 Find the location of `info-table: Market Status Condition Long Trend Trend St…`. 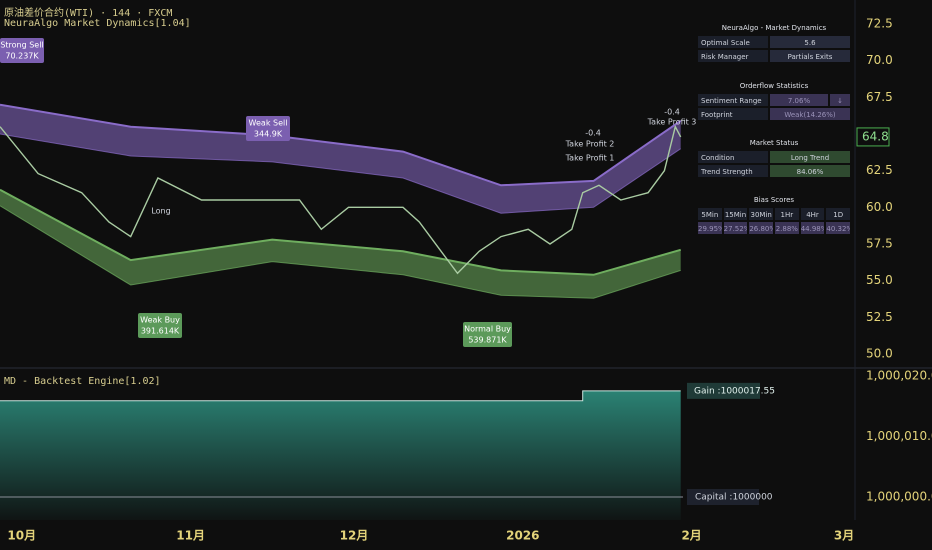

info-table: Market Status Condition Long Trend Trend St… is located at coordinates (774, 157).